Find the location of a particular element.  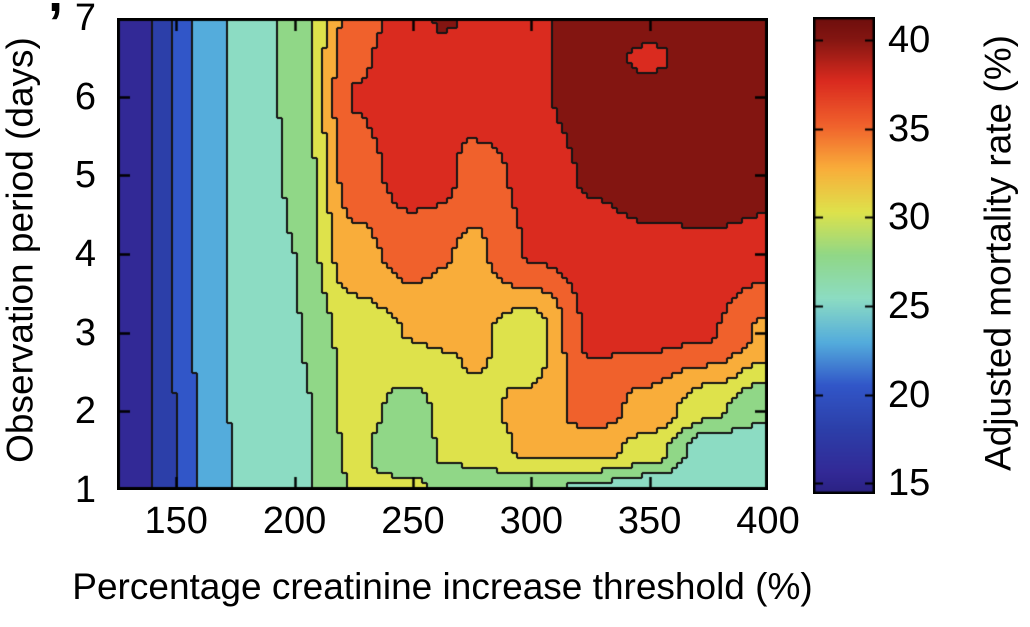

x-tick-label: 200 is located at coordinates (294, 521).